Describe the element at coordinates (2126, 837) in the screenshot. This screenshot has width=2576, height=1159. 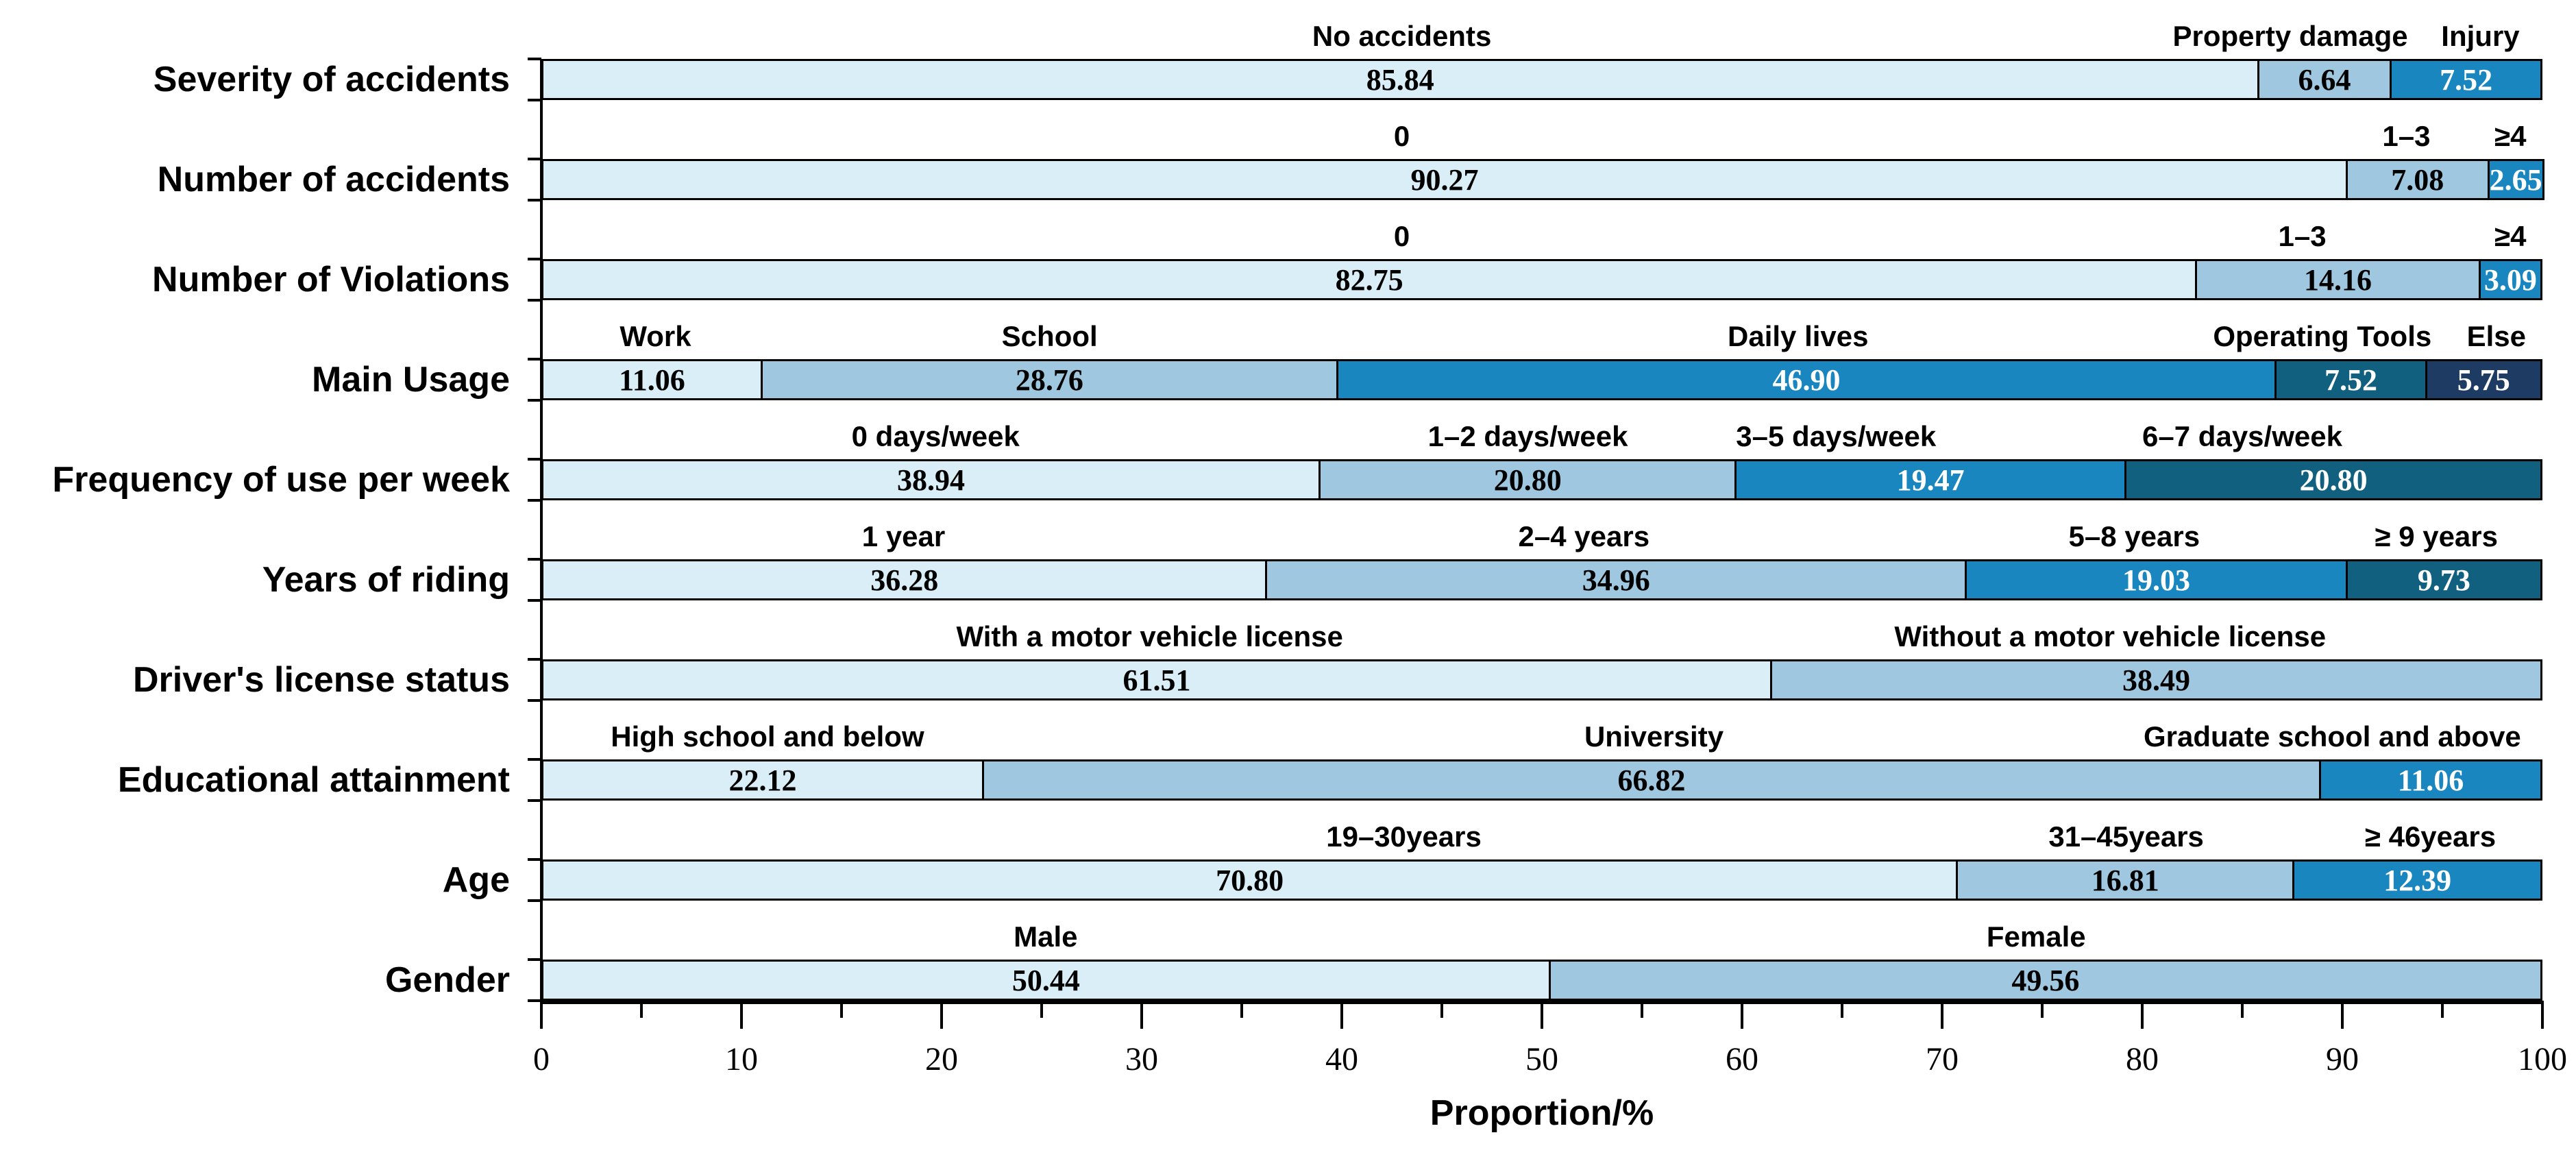
I see `category-label: 31–45years` at that location.